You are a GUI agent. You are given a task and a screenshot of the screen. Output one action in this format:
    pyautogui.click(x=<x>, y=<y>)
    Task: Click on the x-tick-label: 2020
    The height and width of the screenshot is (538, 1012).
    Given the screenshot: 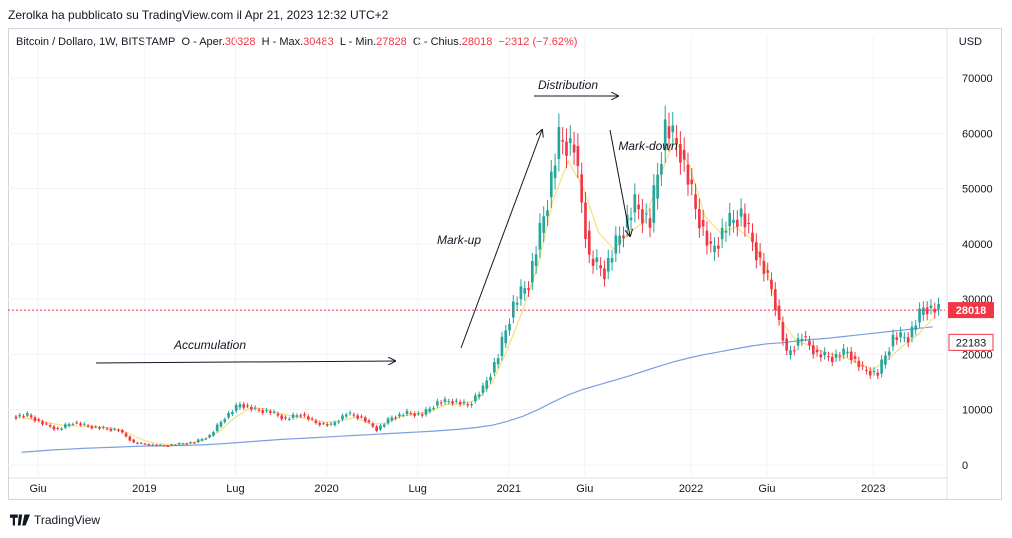 What is the action you would take?
    pyautogui.click(x=326, y=489)
    